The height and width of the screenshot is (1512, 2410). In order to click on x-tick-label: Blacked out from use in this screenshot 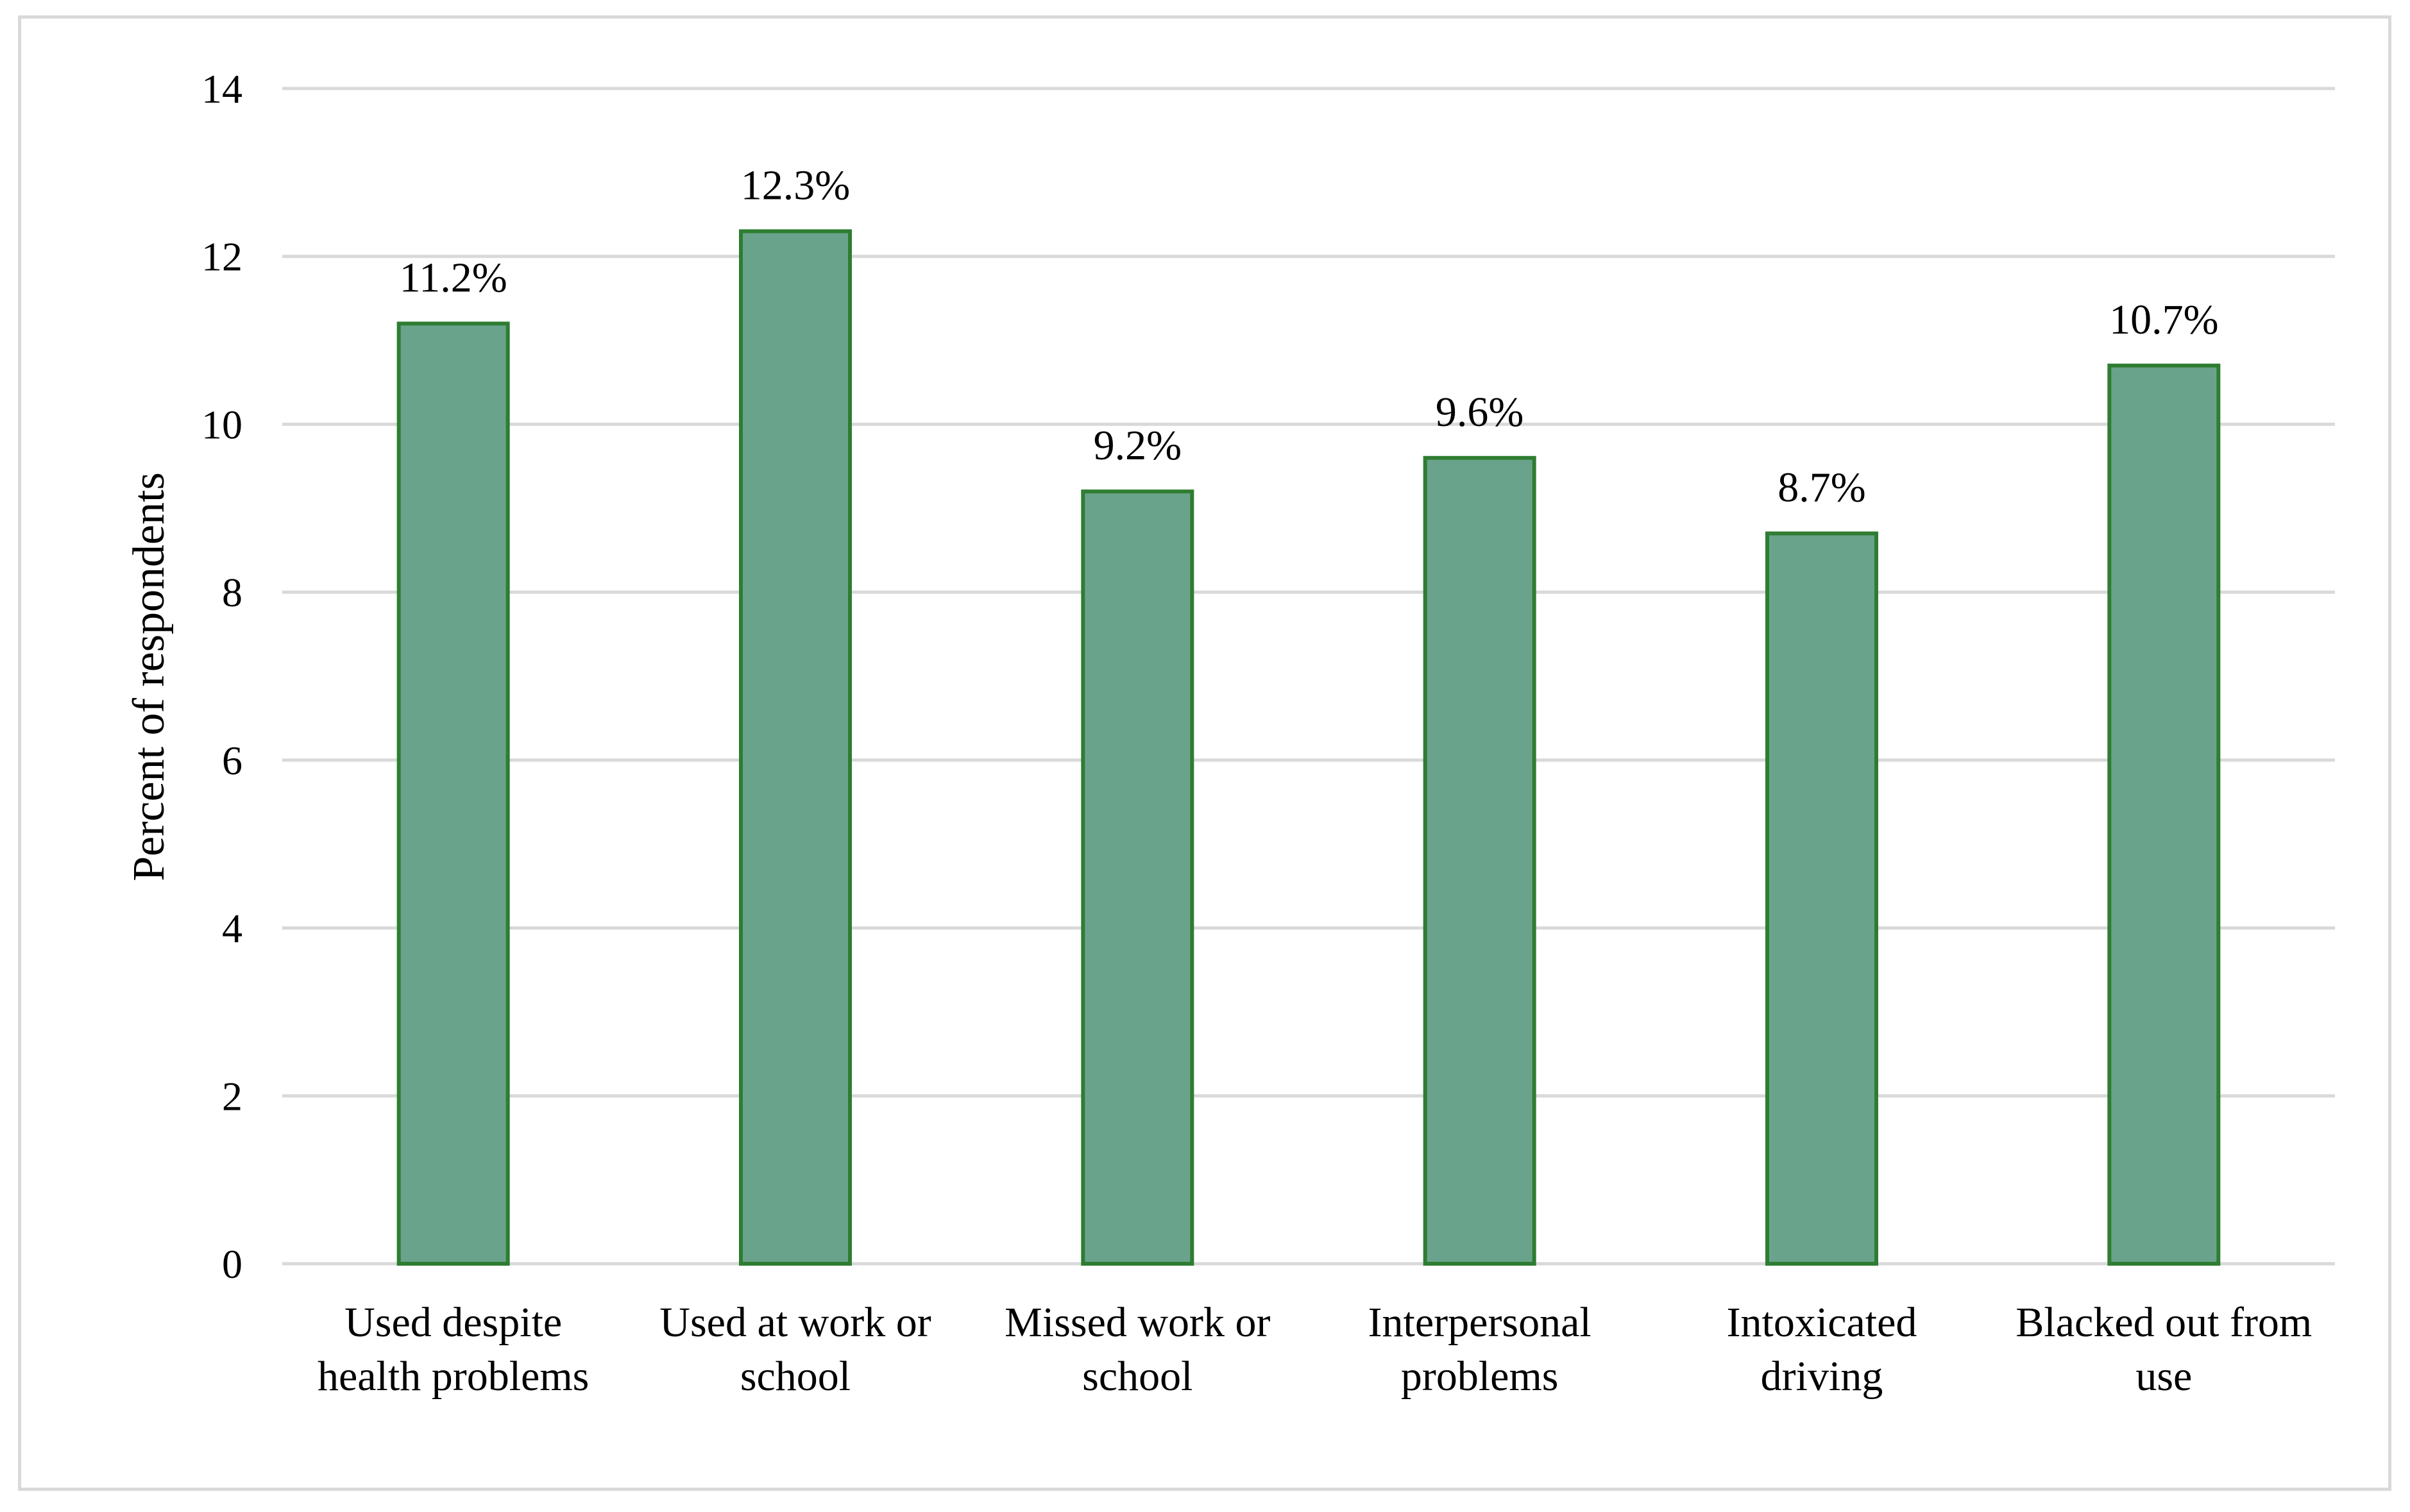, I will do `click(2163, 1349)`.